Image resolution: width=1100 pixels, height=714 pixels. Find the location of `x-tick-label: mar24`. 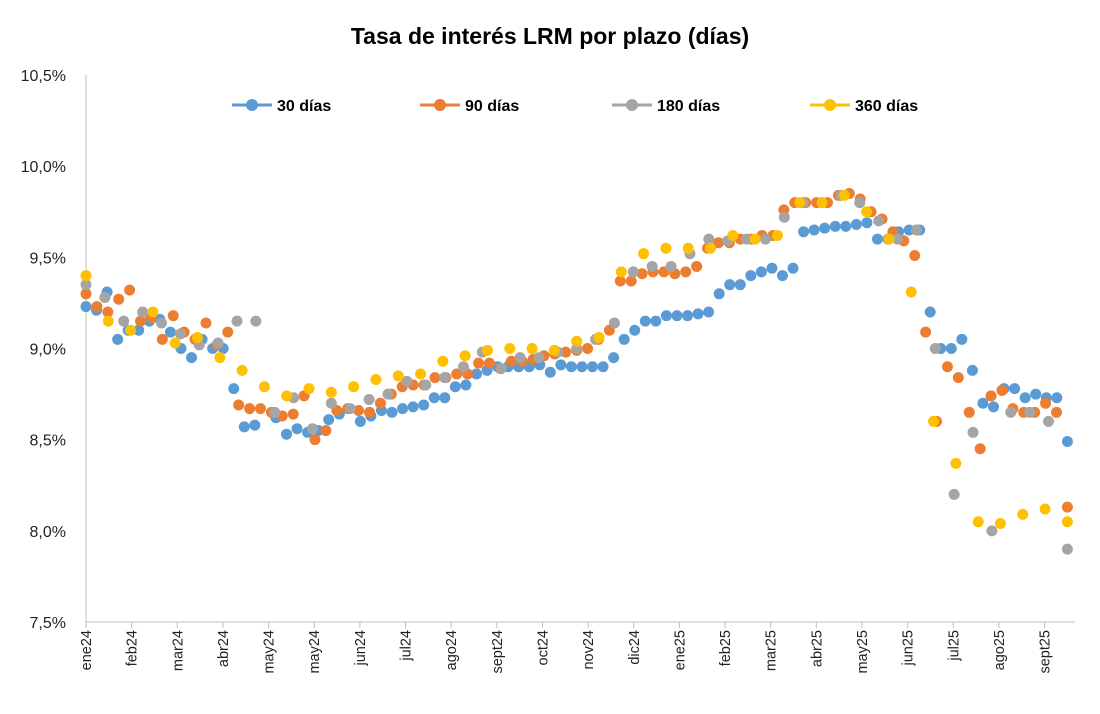

x-tick-label: mar24 is located at coordinates (178, 650).